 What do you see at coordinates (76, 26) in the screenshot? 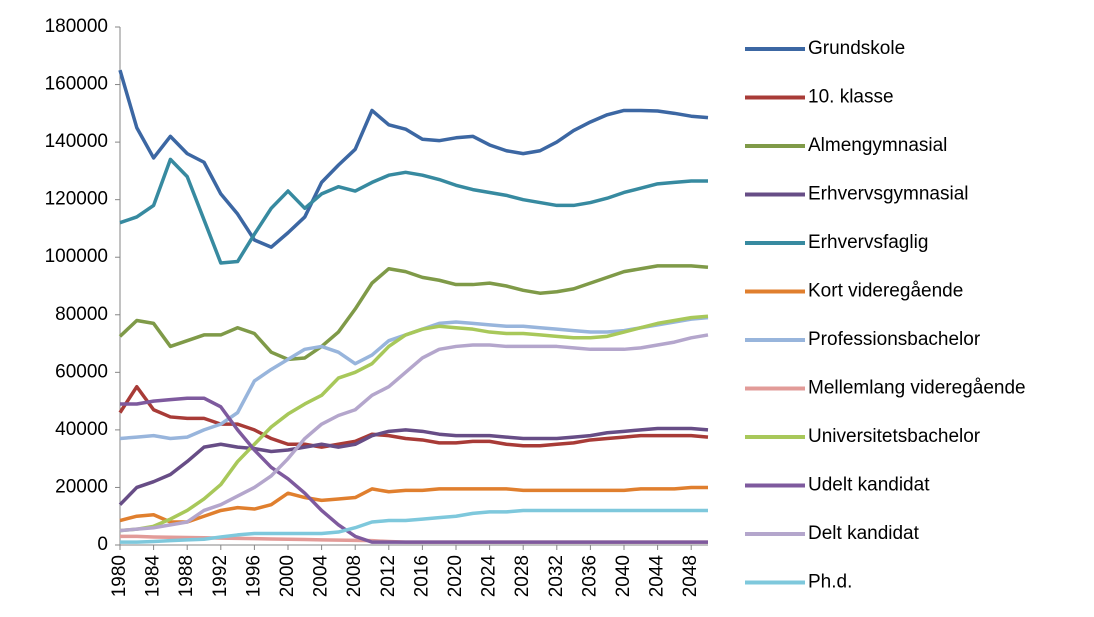
I see `y-tick-label: 180000` at bounding box center [76, 26].